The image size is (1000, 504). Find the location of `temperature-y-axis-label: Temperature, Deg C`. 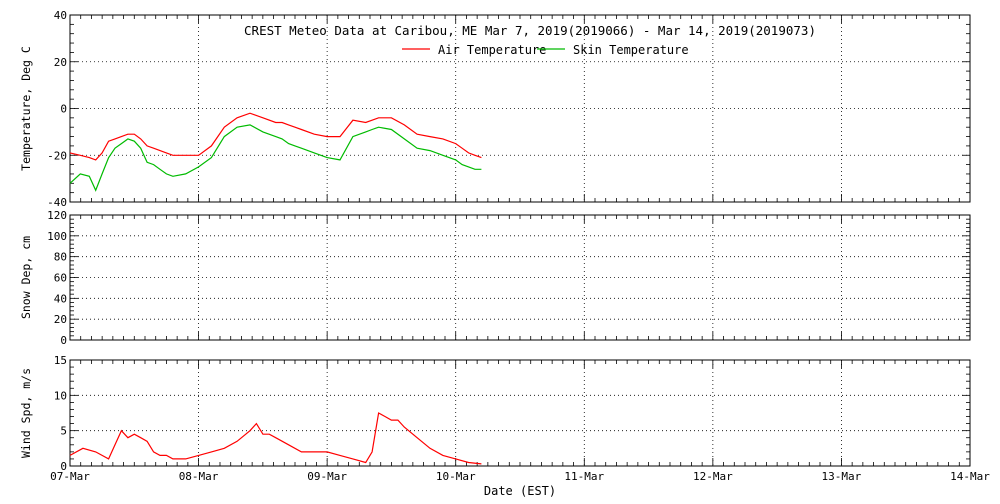

temperature-y-axis-label: Temperature, Deg C is located at coordinates (26, 108).